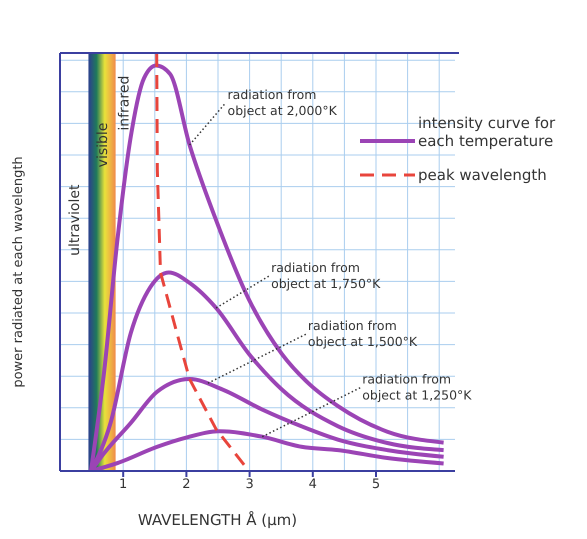 The width and height of the screenshot is (587, 539). Describe the element at coordinates (123, 484) in the screenshot. I see `x-tick-label: 1` at that location.